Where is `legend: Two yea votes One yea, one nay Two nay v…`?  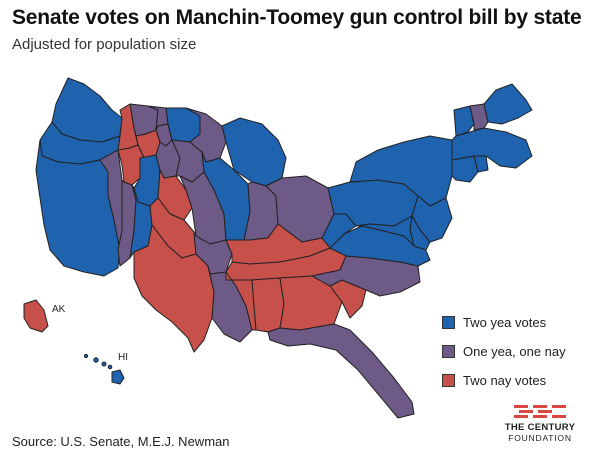
legend: Two yea votes One yea, one nay Two nay v… is located at coordinates (504, 357).